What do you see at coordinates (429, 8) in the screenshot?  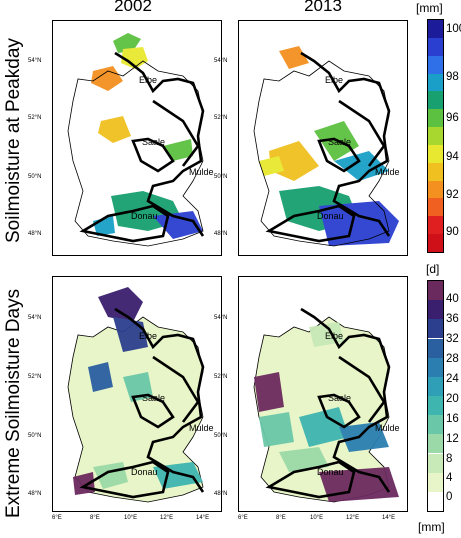 I see `colorbar-top-unit: [mm]` at bounding box center [429, 8].